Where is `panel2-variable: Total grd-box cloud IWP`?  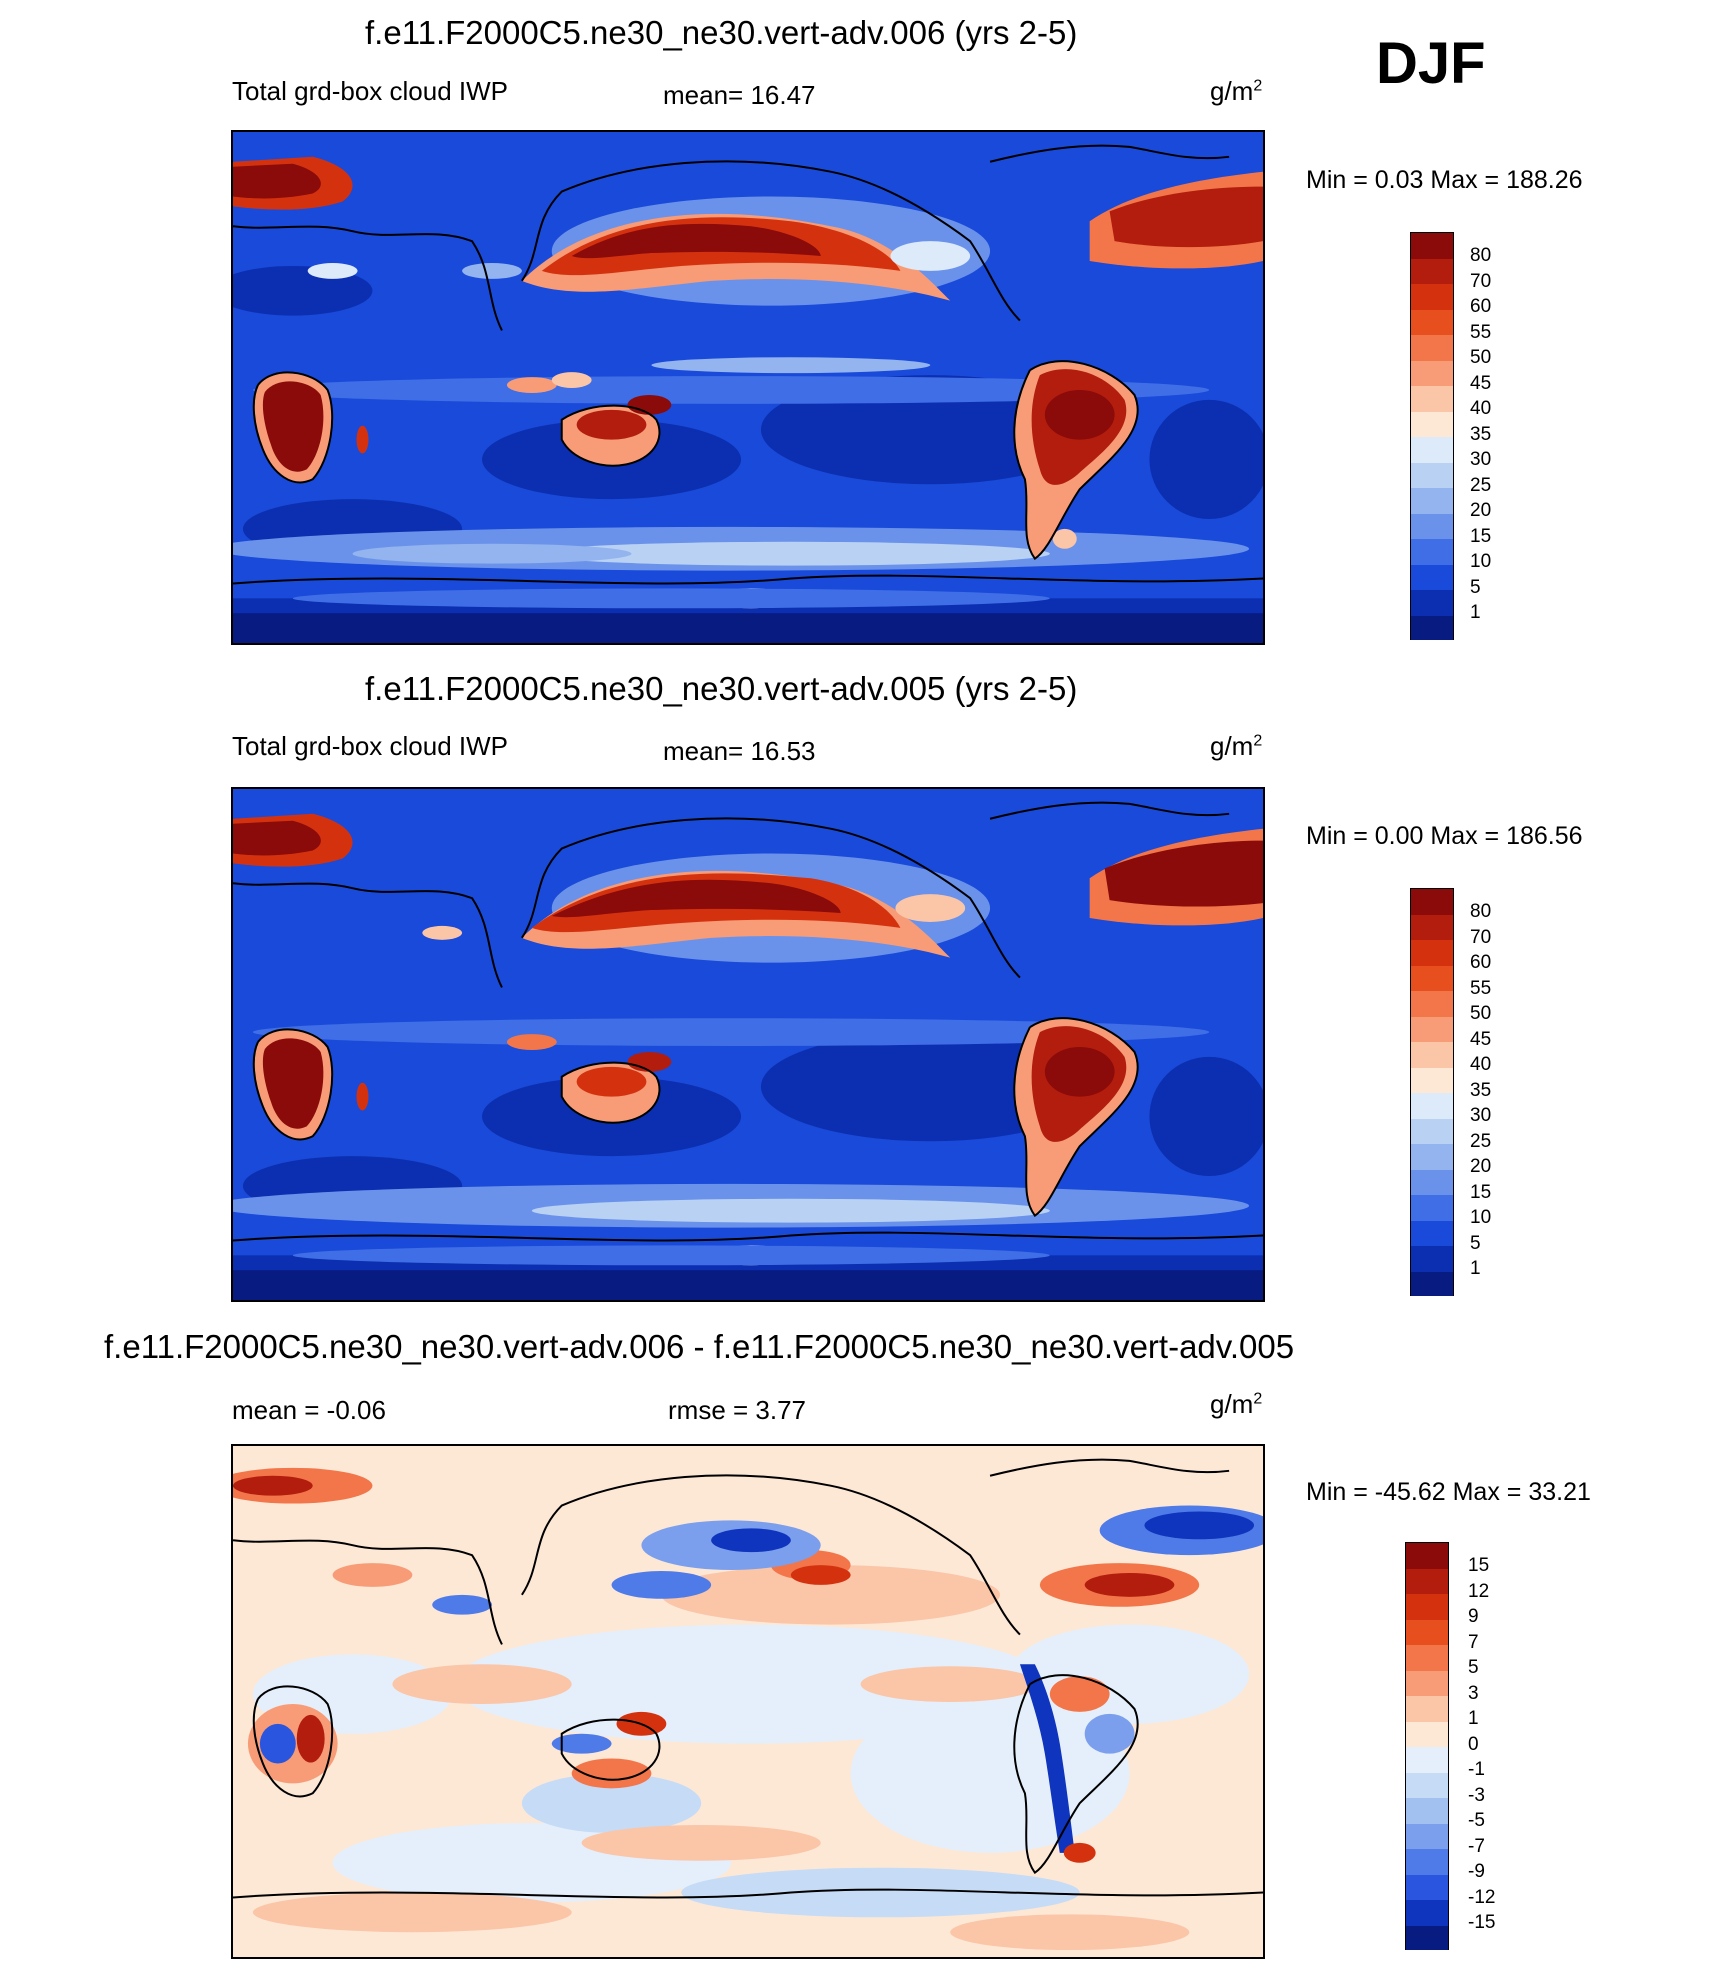
panel2-variable: Total grd-box cloud IWP is located at coordinates (370, 746).